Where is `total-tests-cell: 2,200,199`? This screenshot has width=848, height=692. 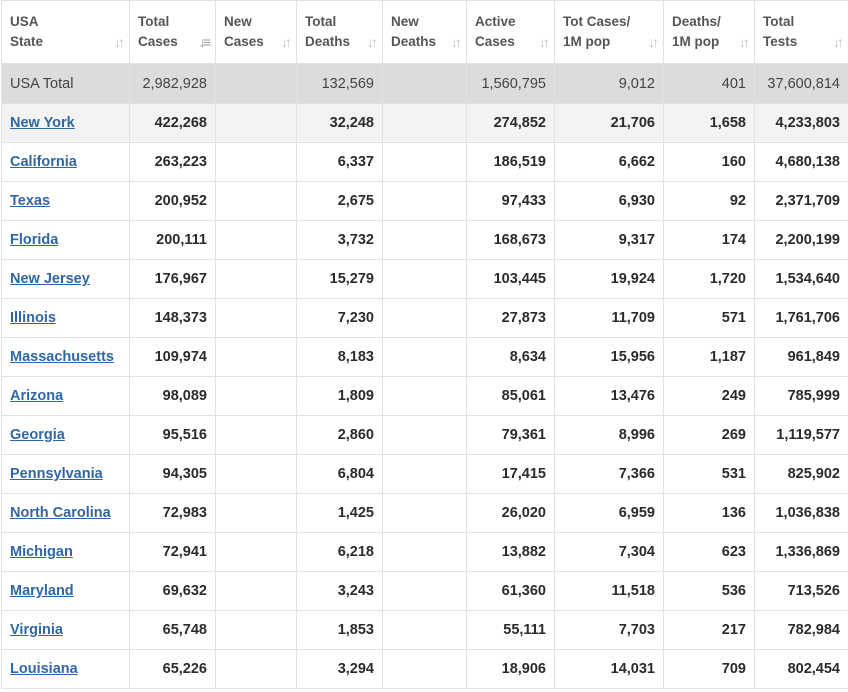 total-tests-cell: 2,200,199 is located at coordinates (801, 240).